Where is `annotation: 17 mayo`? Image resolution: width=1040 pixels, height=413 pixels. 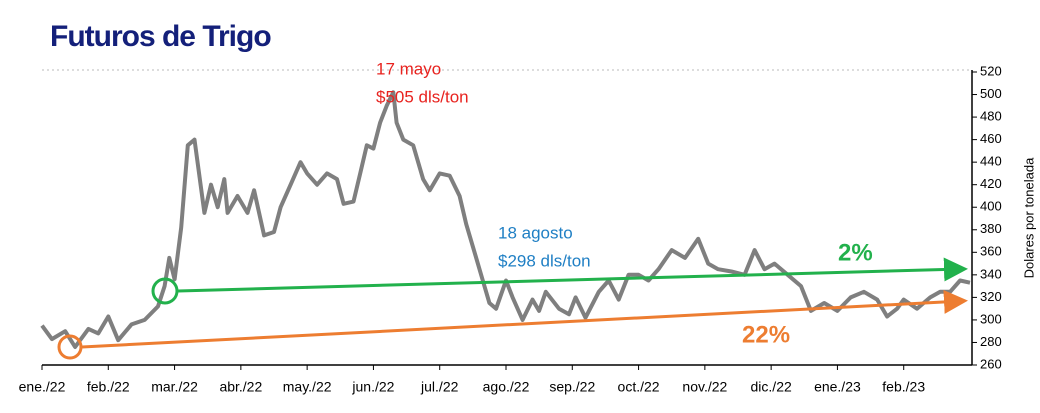 annotation: 17 mayo is located at coordinates (408, 68).